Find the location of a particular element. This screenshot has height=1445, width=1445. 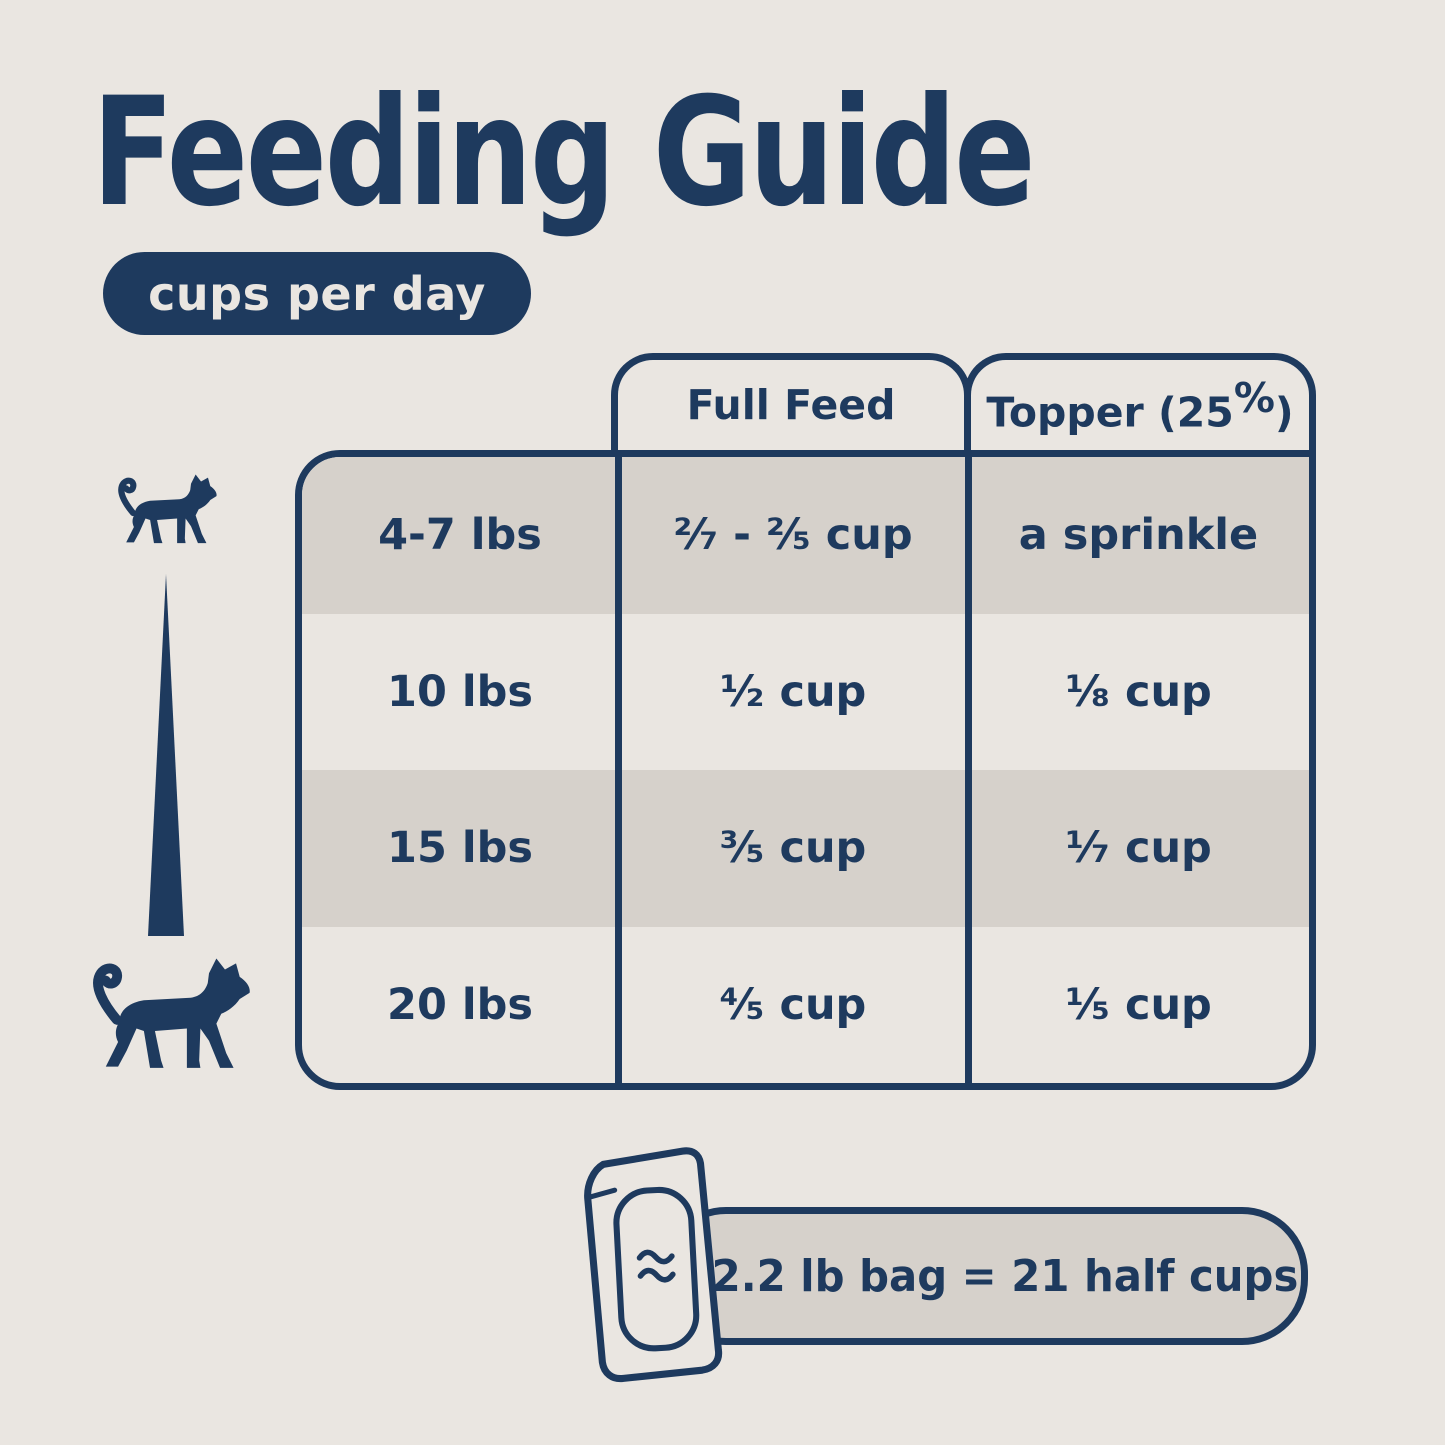

large-cat-icon is located at coordinates (171, 1013).